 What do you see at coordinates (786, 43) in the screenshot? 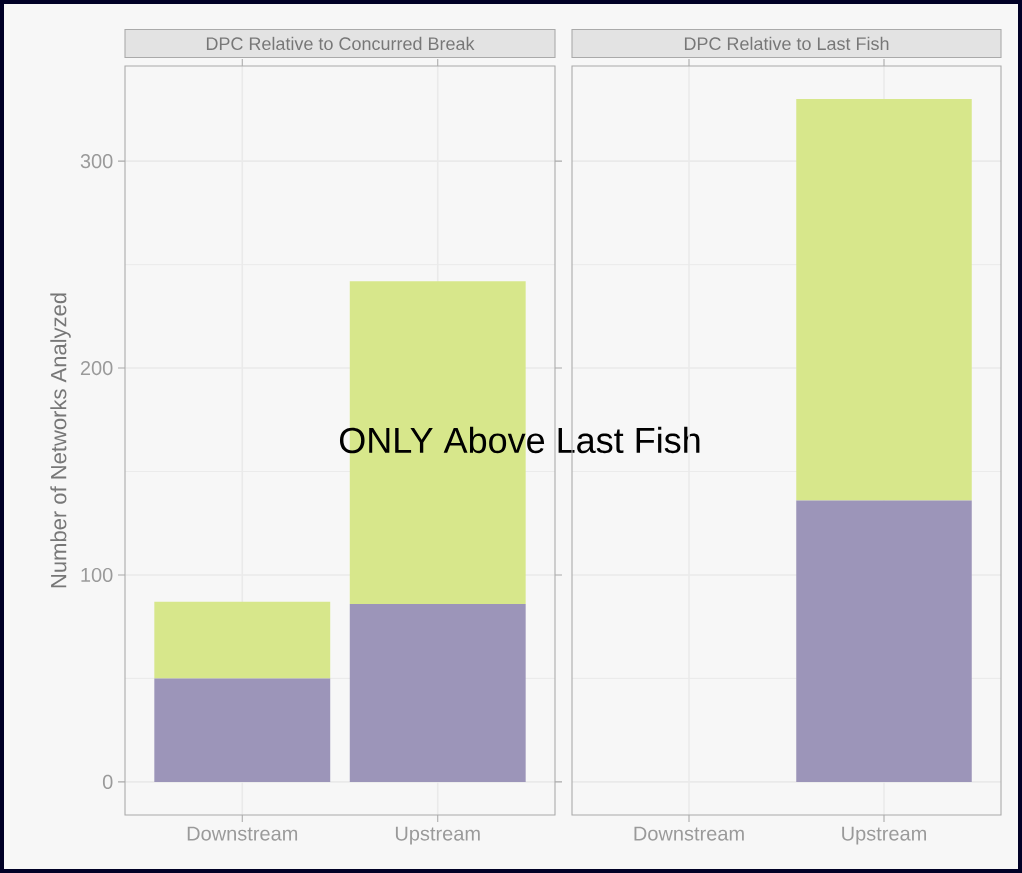
I see `chart-title: DPC Relative to Last Fish` at bounding box center [786, 43].